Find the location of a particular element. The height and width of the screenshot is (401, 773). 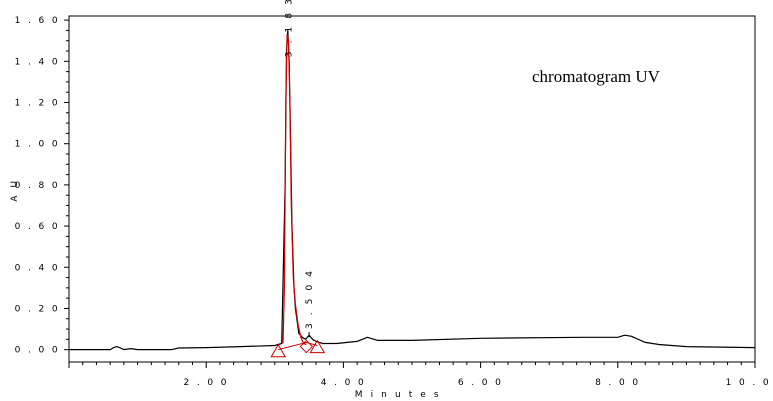

peak-retention-label: 3 . 1 8 3 is located at coordinates (290, 28).